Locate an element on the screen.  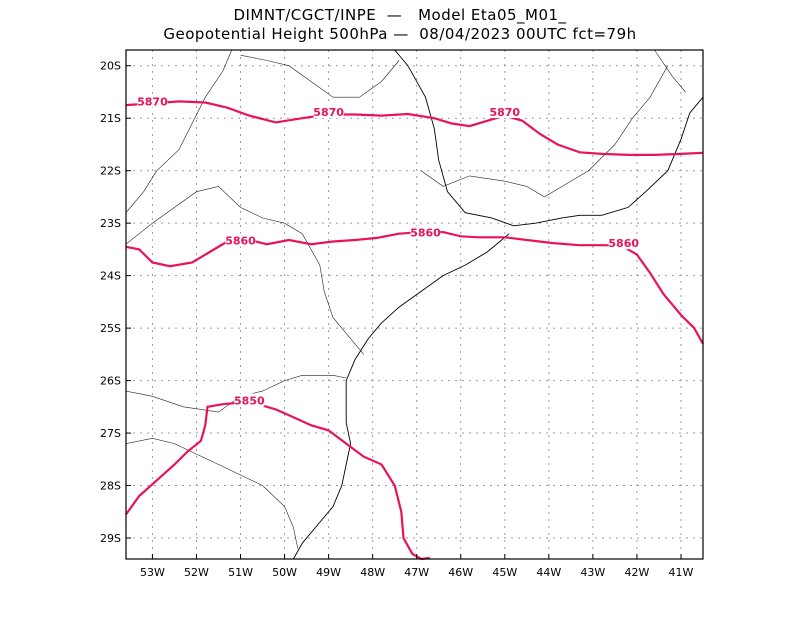
lat-tick-label: 20S is located at coordinates (110, 66).